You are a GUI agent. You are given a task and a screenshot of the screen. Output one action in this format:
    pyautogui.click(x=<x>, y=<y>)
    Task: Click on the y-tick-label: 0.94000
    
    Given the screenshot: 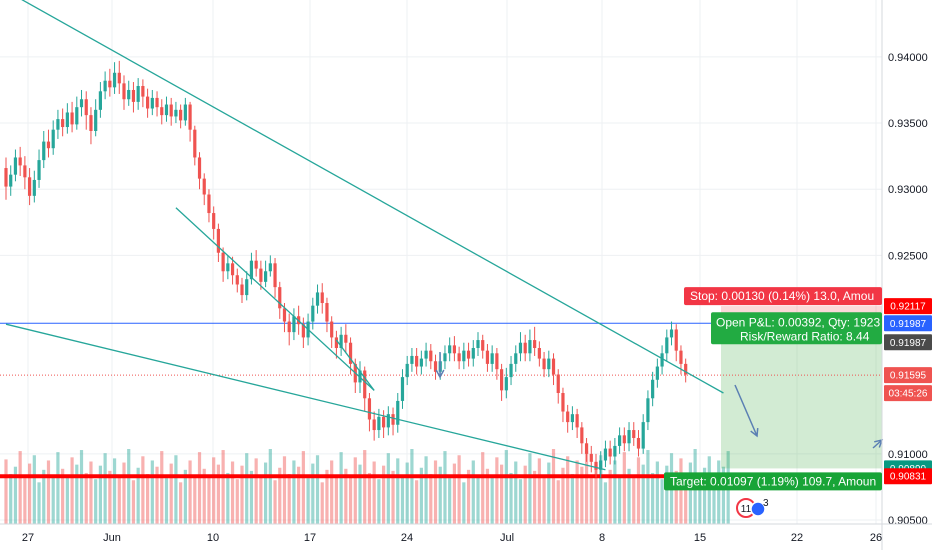 What is the action you would take?
    pyautogui.click(x=908, y=58)
    